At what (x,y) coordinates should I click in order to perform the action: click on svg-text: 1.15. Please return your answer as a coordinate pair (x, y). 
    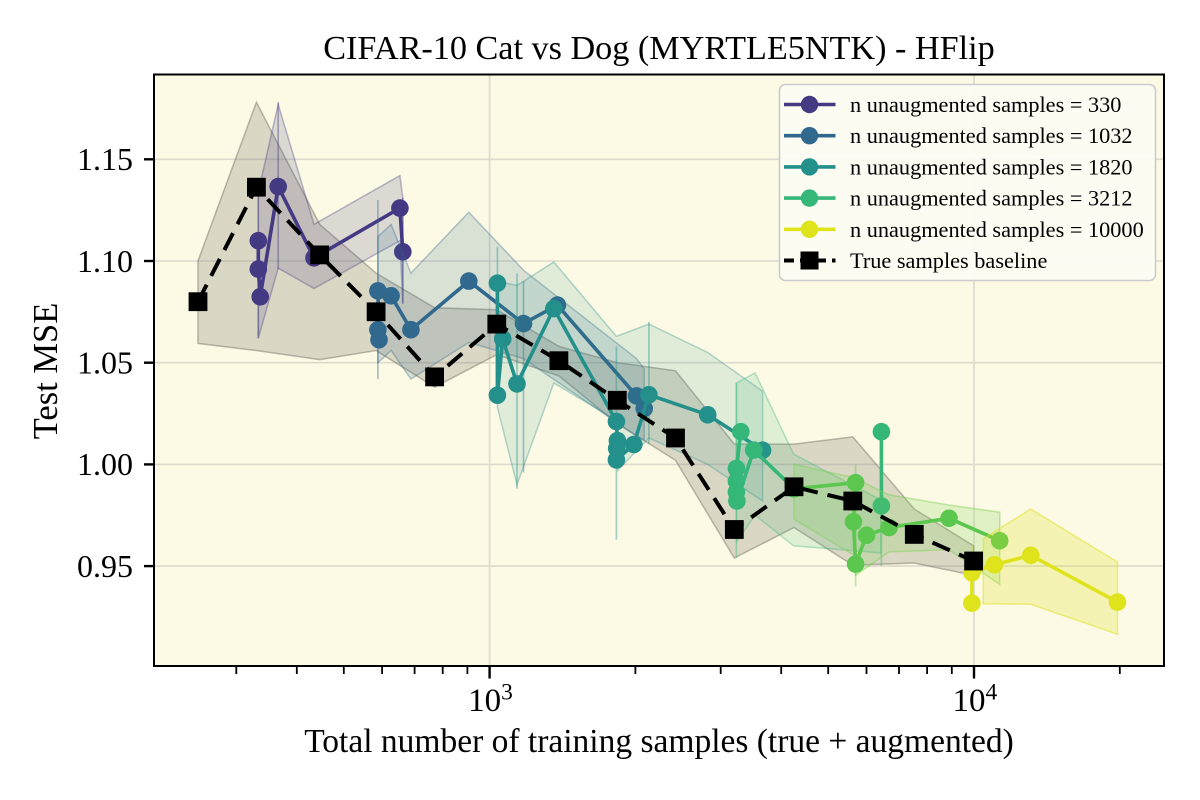
    Looking at the image, I should click on (105, 159).